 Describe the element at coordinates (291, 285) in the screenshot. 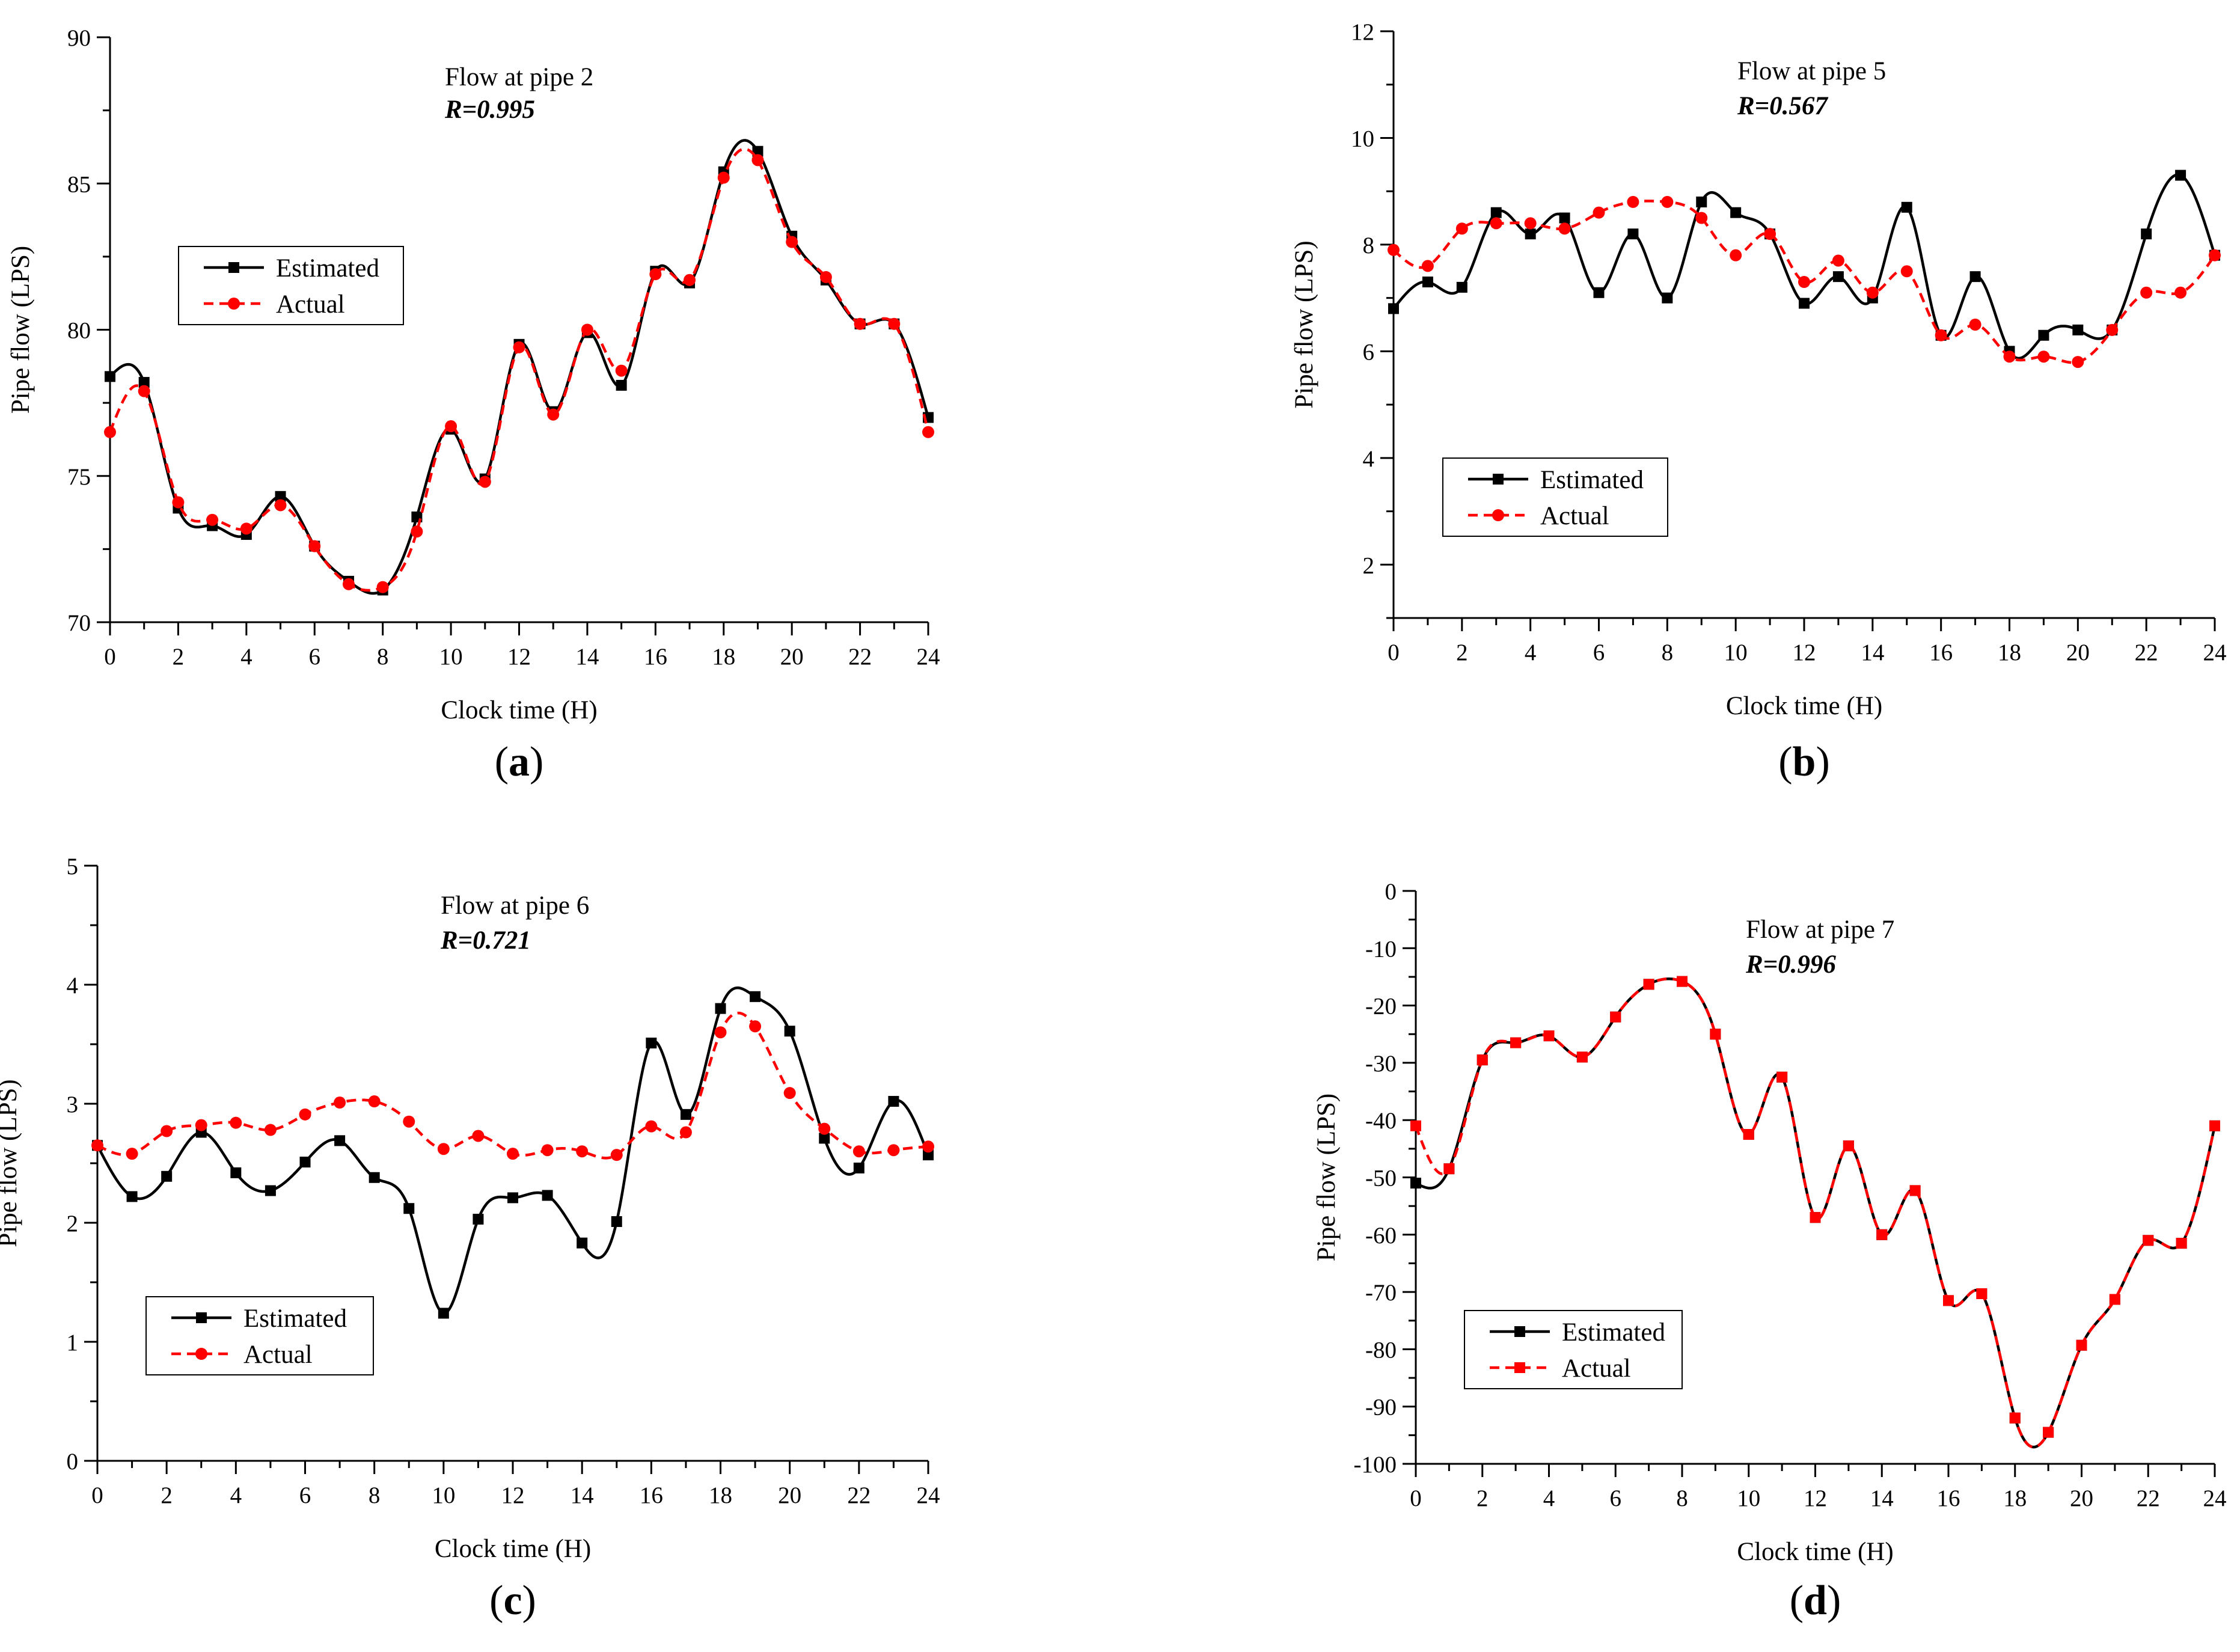

I see `legend: Estimated Actual` at that location.